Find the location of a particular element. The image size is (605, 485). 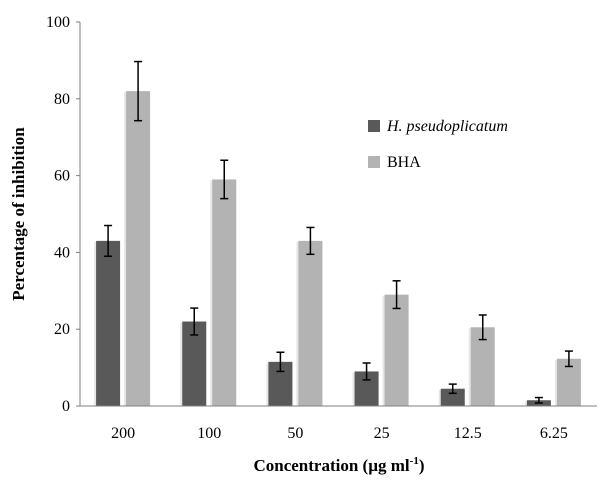

legend-swatch-bha is located at coordinates (374, 162).